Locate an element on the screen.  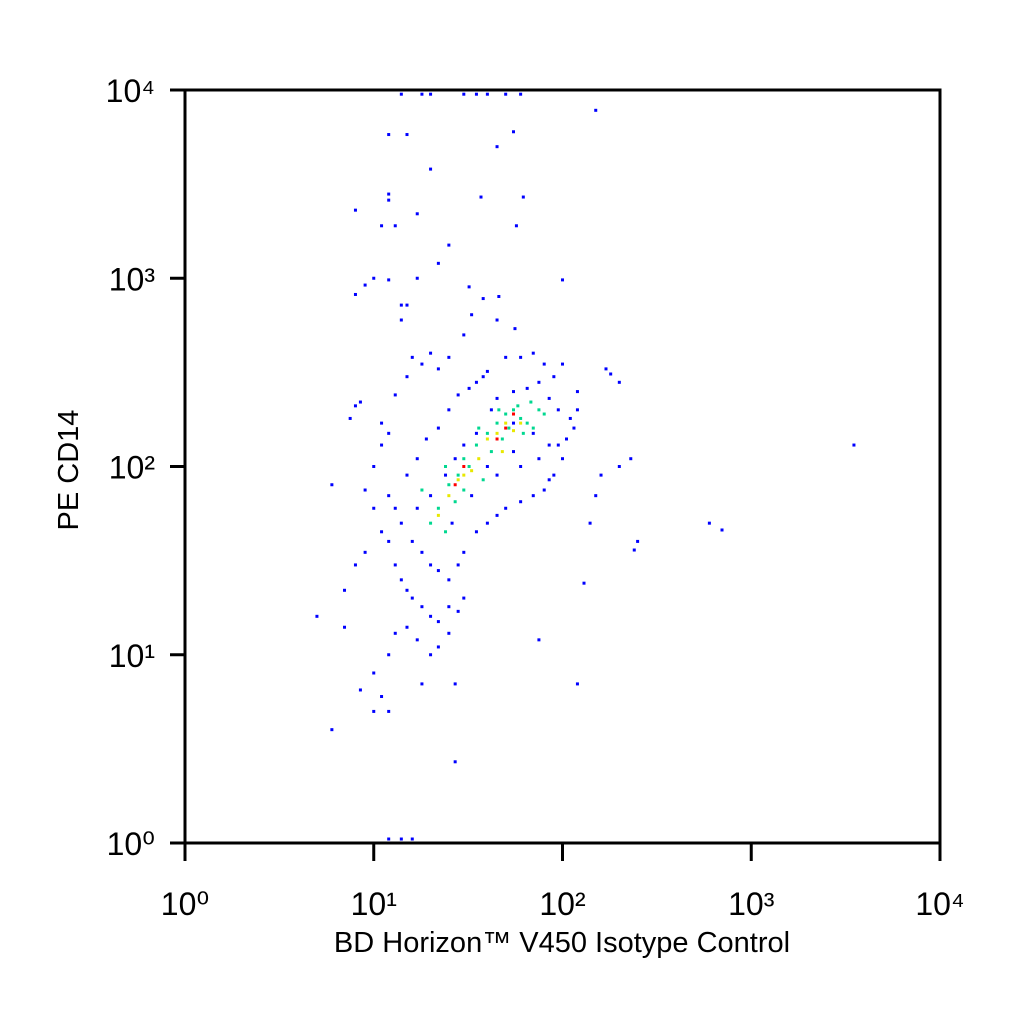
y-axis-label: PE CD14 is located at coordinates (69, 470).